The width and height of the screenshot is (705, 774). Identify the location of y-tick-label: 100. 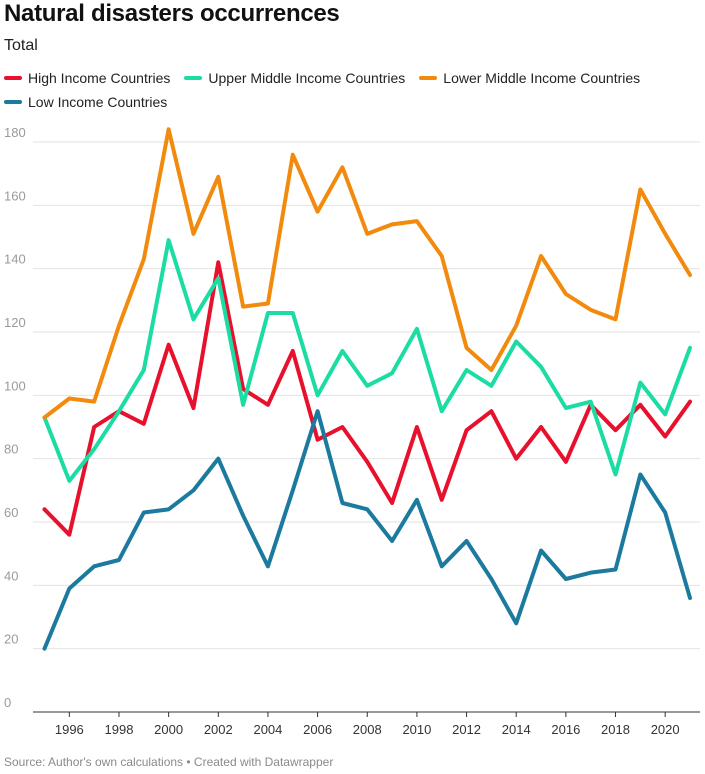
(15, 385).